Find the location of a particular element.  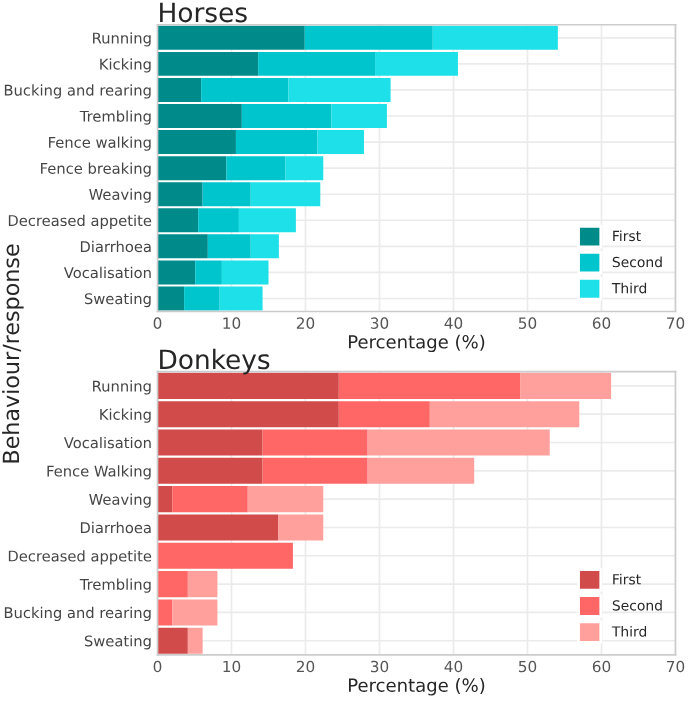

chart-title: Horses is located at coordinates (203, 12).